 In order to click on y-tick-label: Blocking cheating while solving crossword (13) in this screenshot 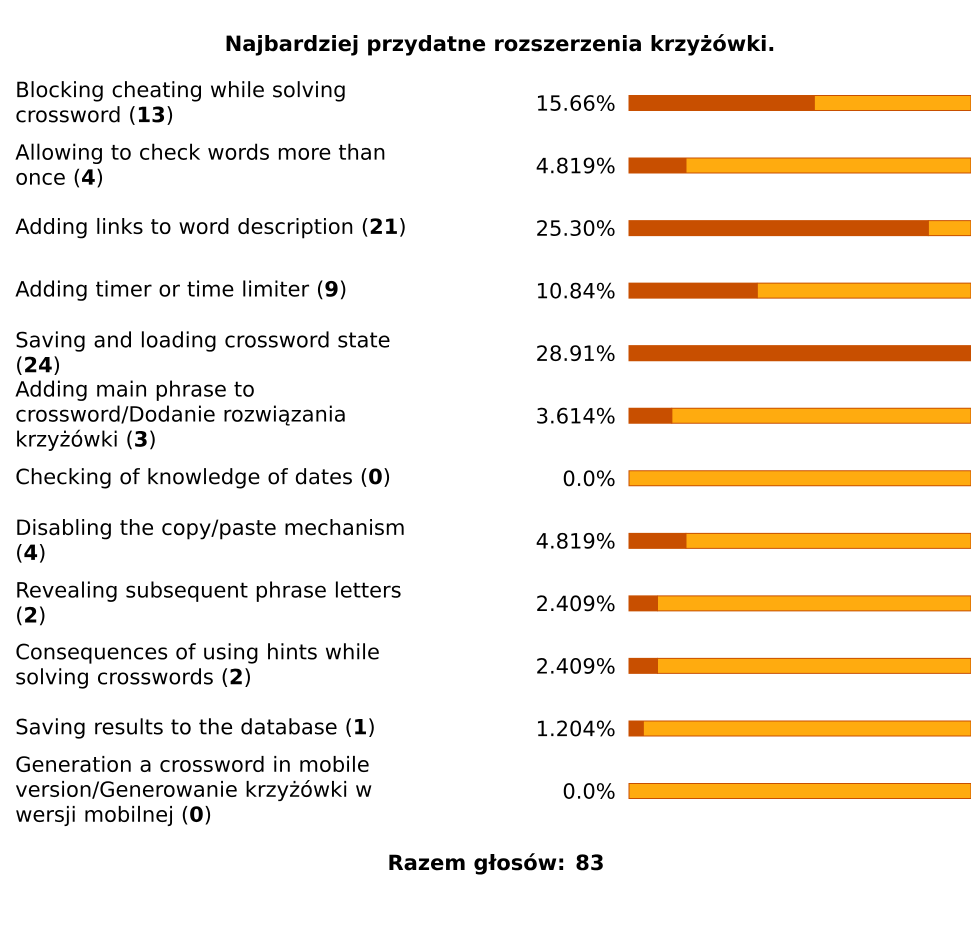, I will do `click(180, 103)`.